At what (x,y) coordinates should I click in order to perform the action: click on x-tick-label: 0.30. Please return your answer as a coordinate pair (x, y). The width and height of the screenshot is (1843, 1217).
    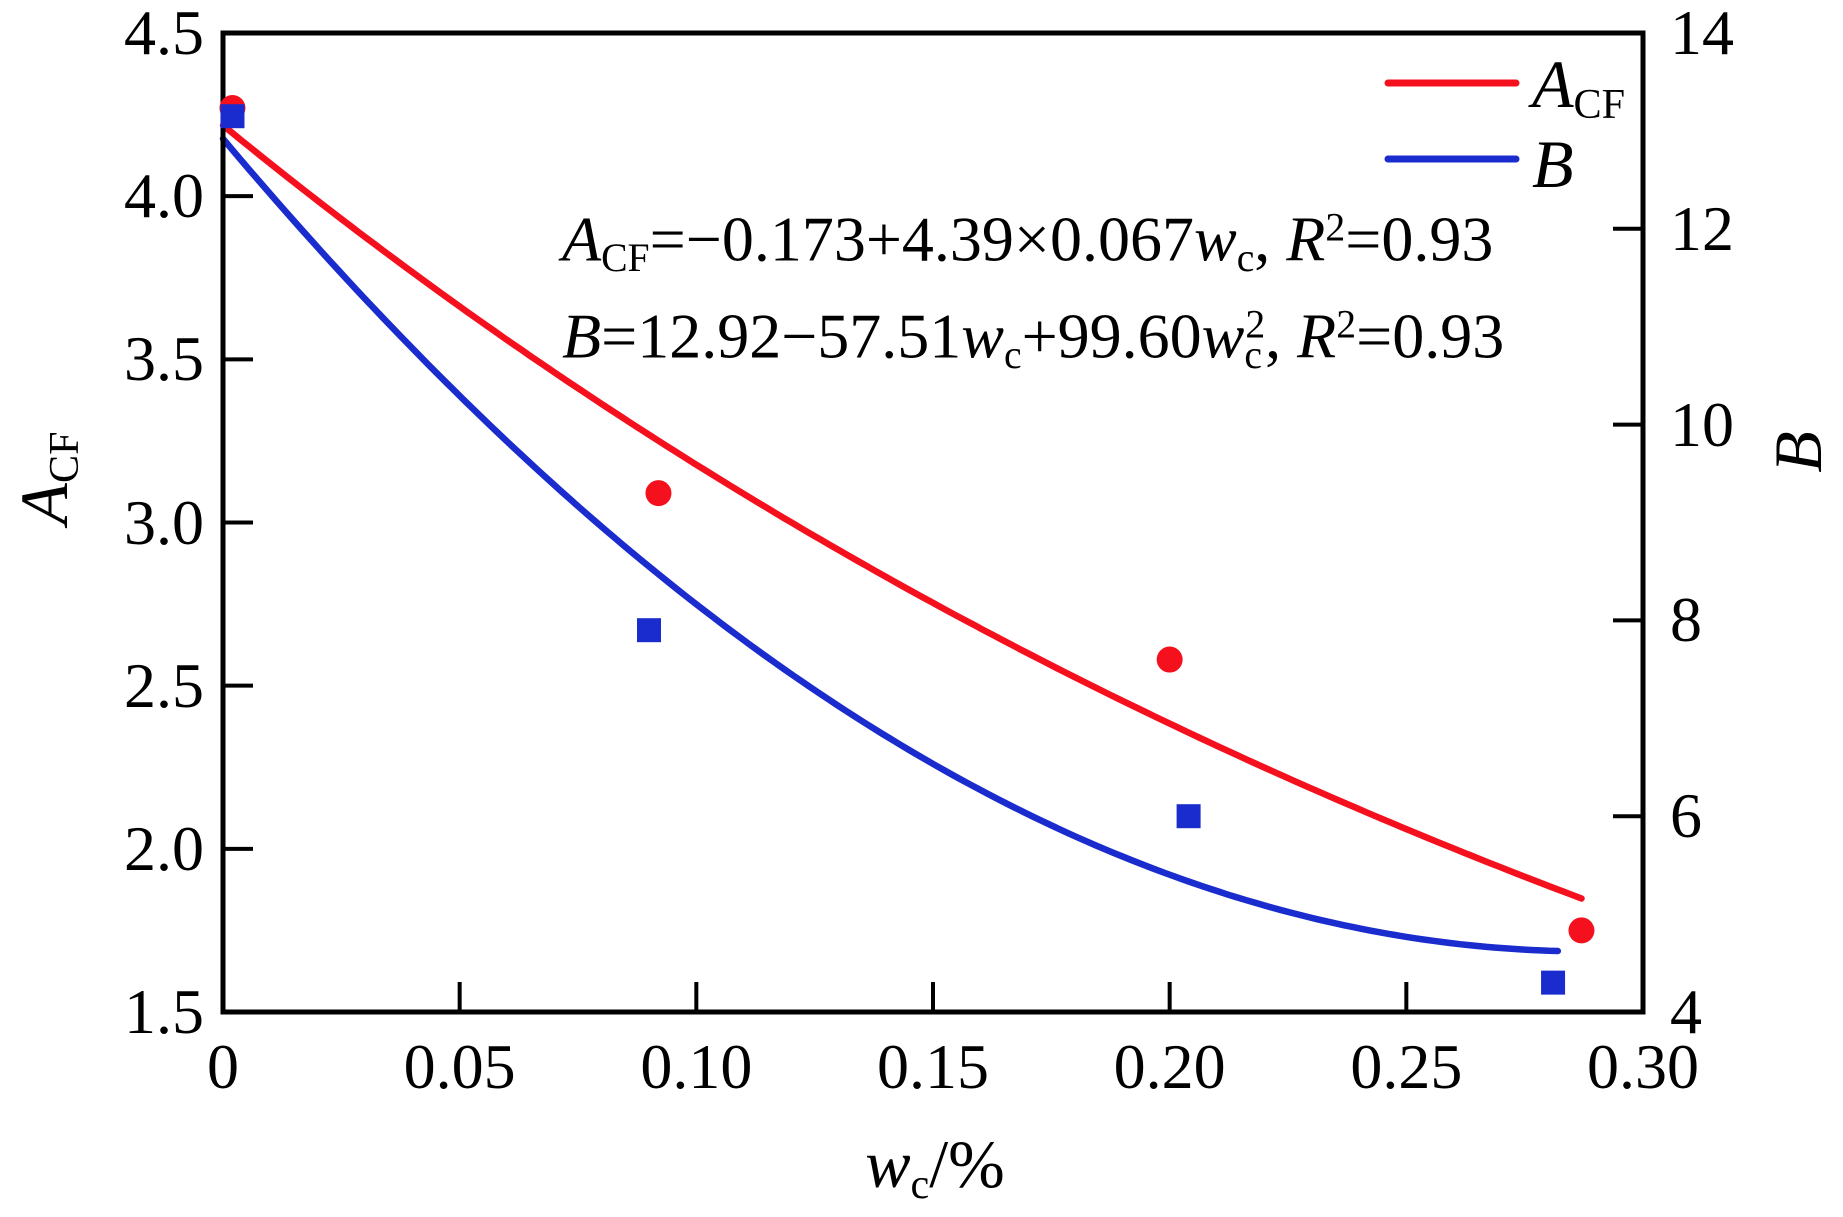
    Looking at the image, I should click on (1643, 1066).